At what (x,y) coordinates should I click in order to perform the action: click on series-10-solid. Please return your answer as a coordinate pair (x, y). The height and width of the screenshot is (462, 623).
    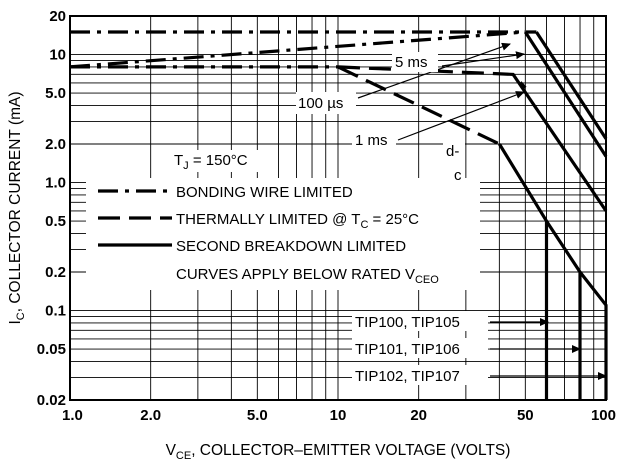
    Looking at the image, I should click on (593, 335).